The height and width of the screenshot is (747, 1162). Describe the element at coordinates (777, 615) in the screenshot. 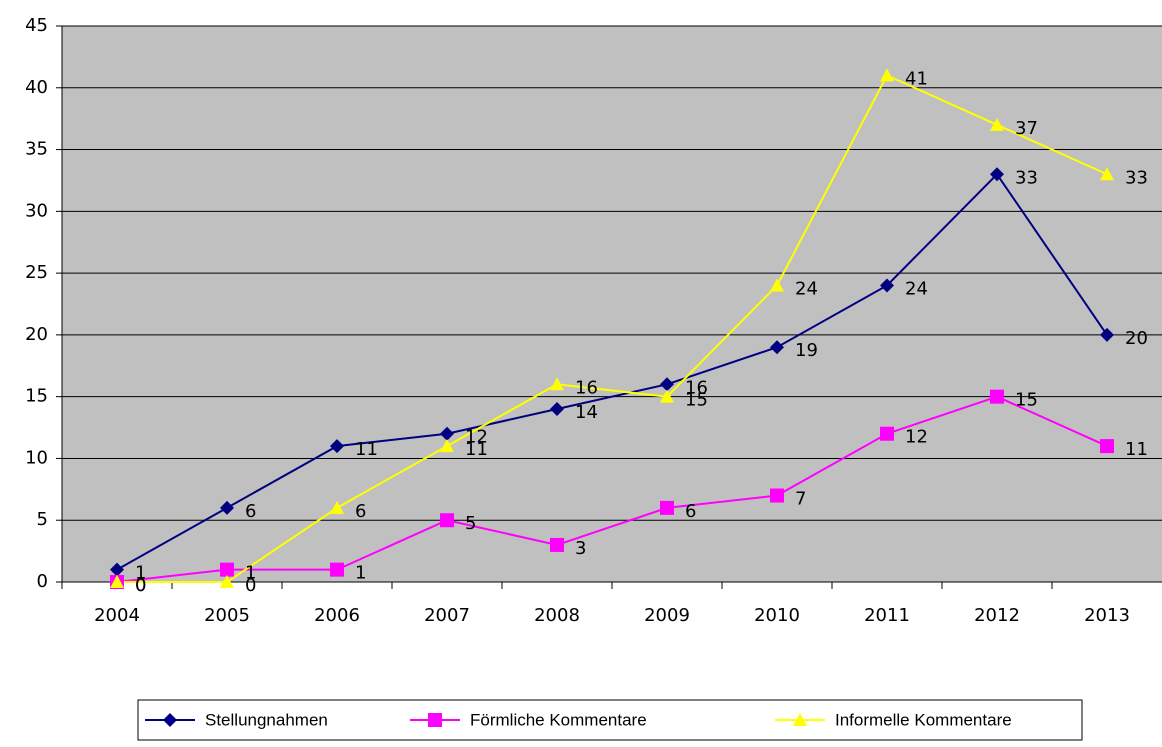

I see `x-tick-label: 2010` at that location.